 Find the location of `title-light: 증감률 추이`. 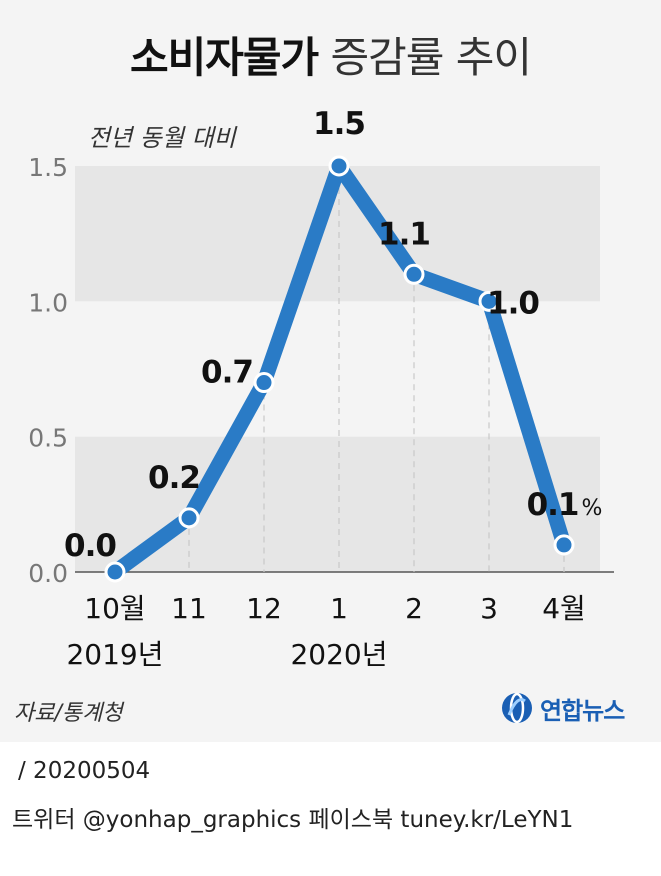

title-light: 증감률 추이 is located at coordinates (431, 57).